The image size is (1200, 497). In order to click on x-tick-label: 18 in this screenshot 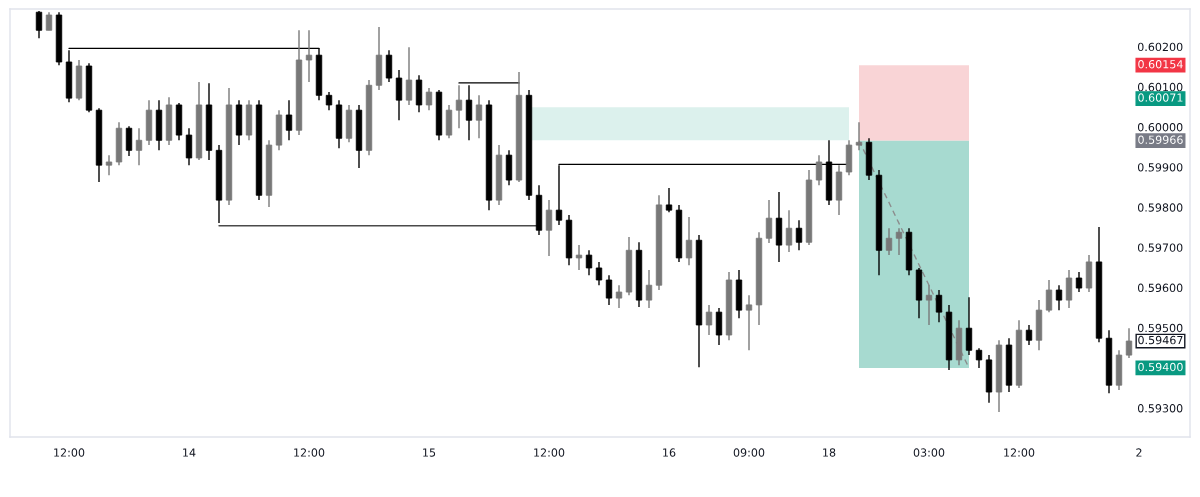, I will do `click(829, 452)`.